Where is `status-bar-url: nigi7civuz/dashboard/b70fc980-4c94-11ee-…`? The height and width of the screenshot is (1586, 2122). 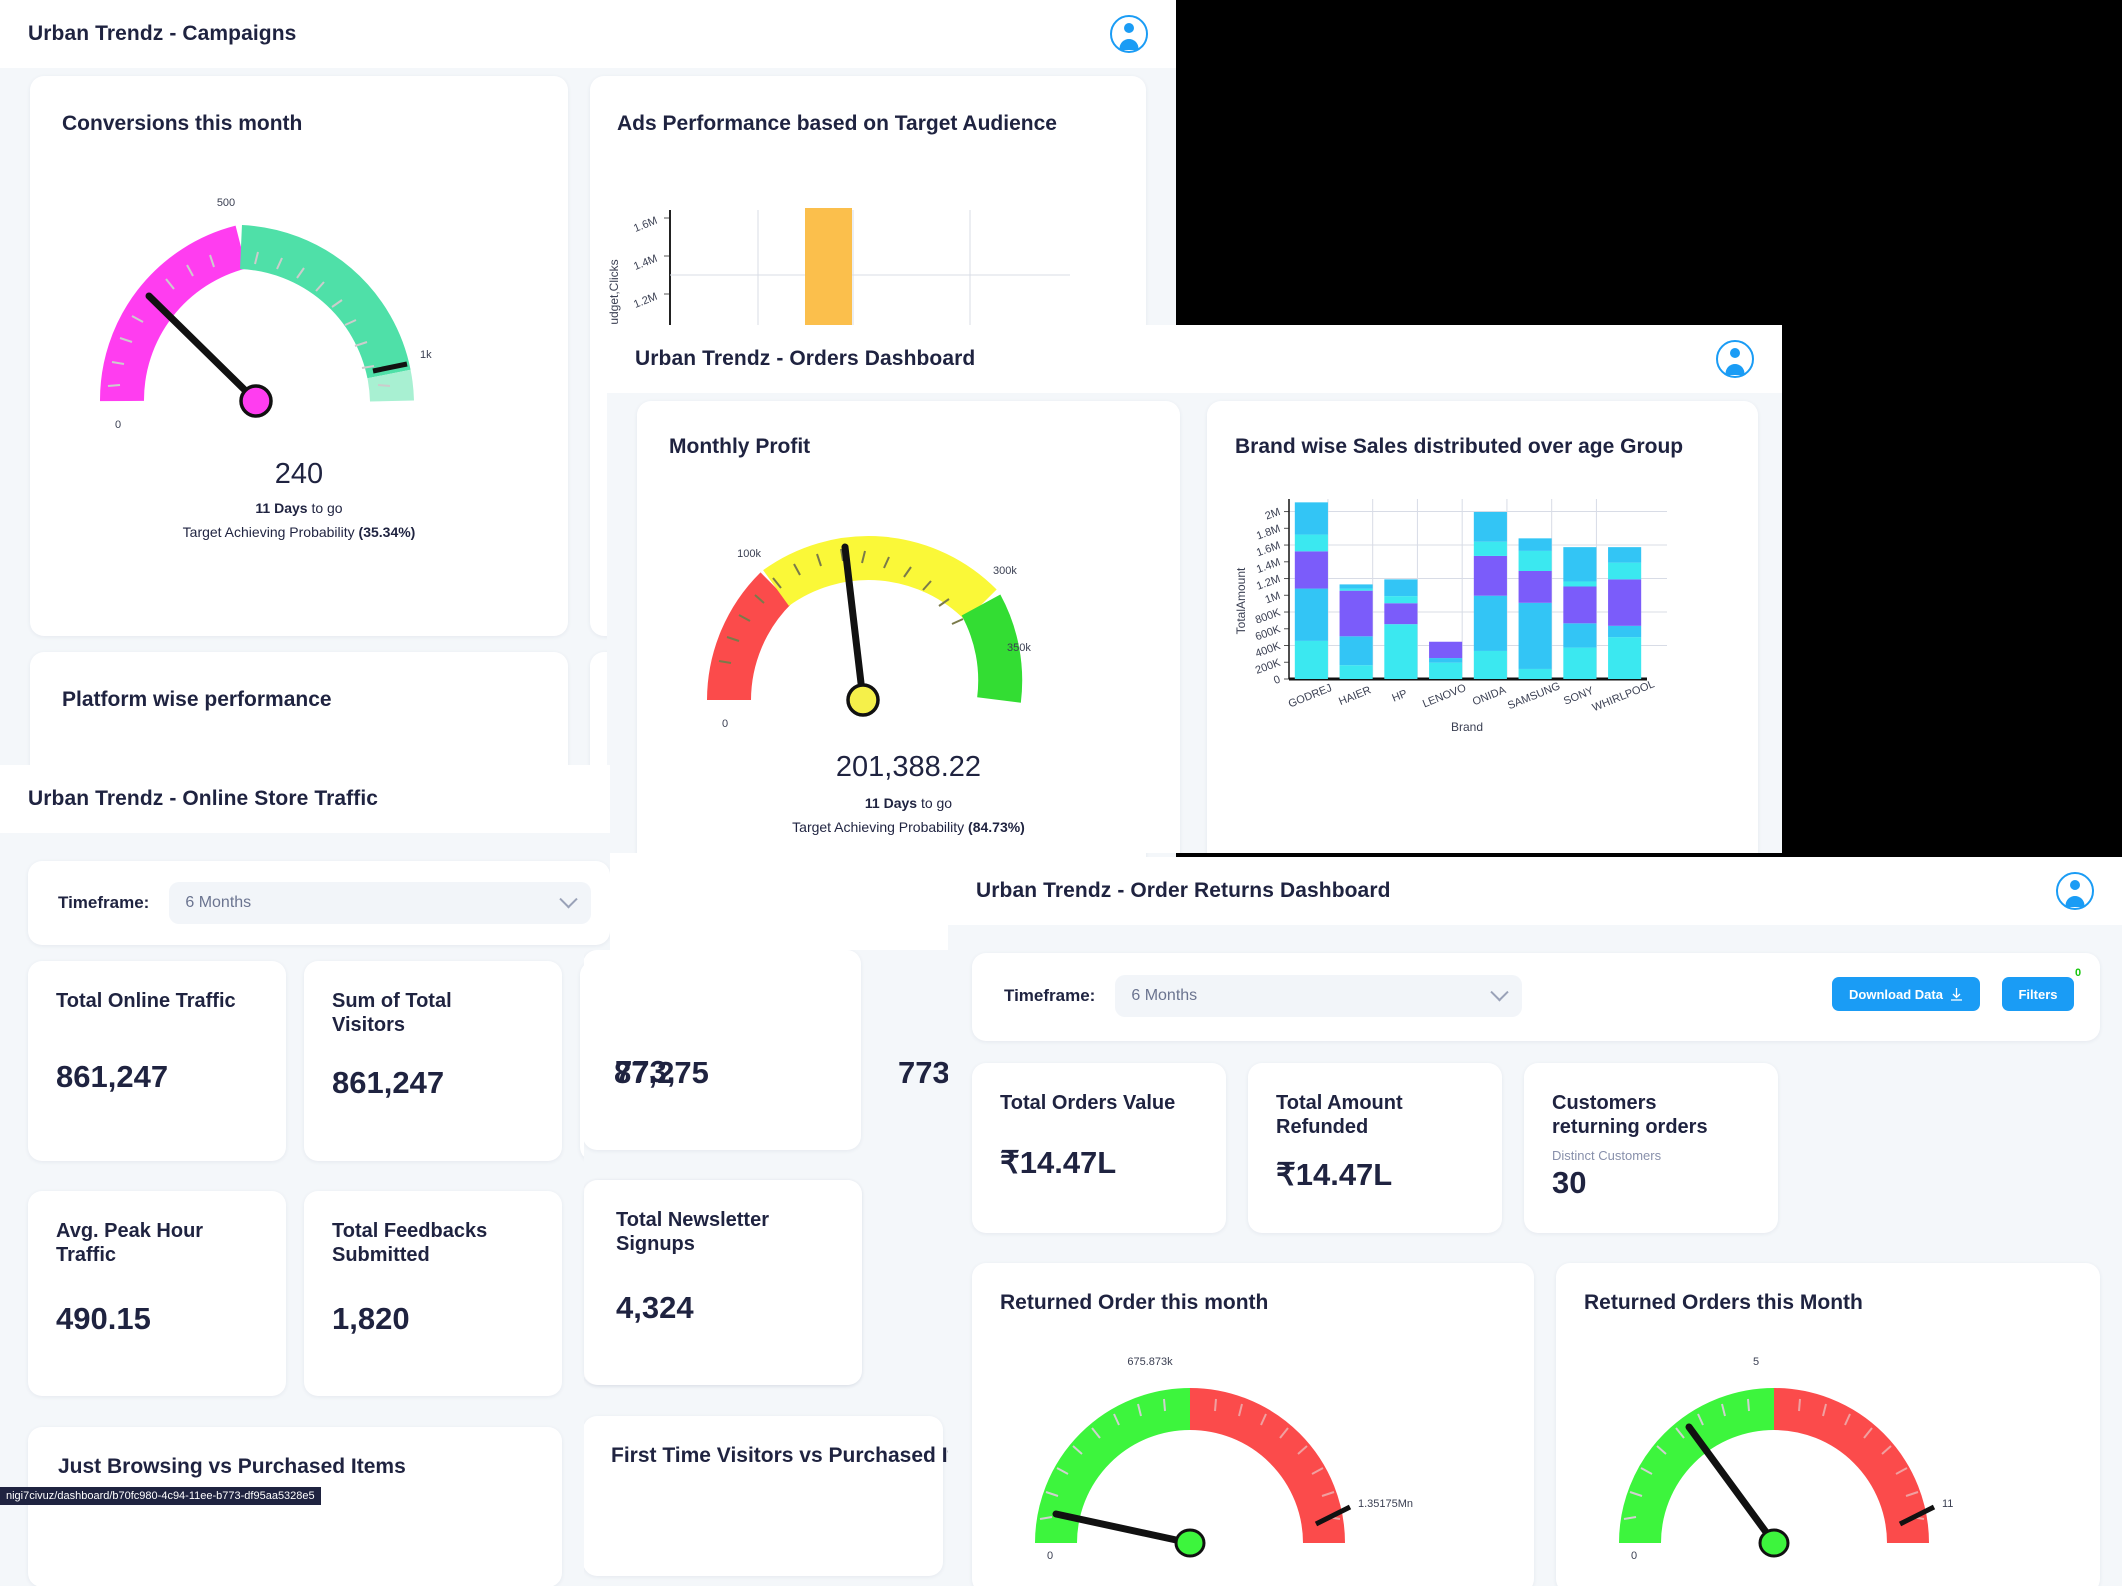 status-bar-url: nigi7civuz/dashboard/b70fc980-4c94-11ee-… is located at coordinates (160, 1496).